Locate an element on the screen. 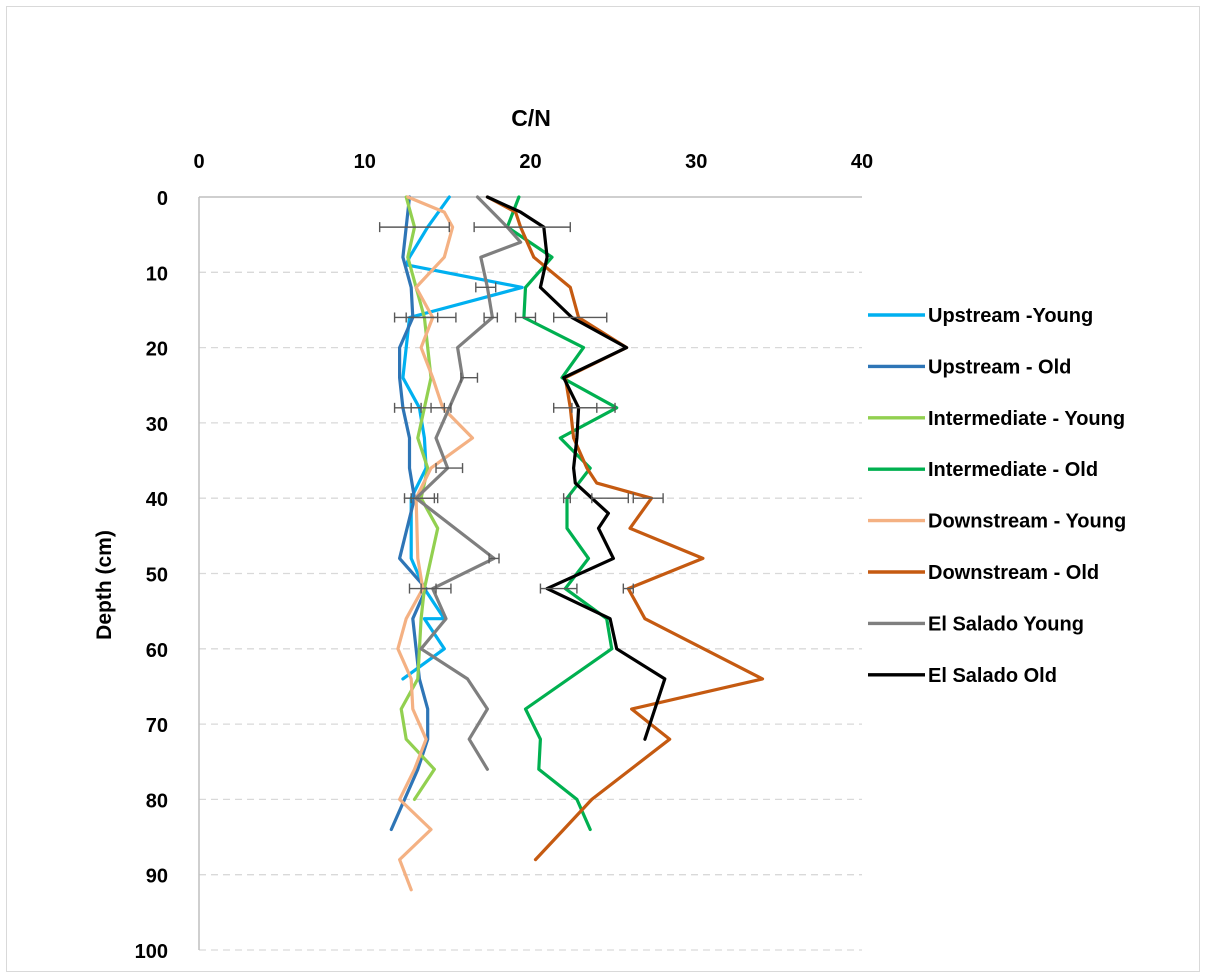 The image size is (1206, 977). series-line-el-salado-old is located at coordinates (576, 468).